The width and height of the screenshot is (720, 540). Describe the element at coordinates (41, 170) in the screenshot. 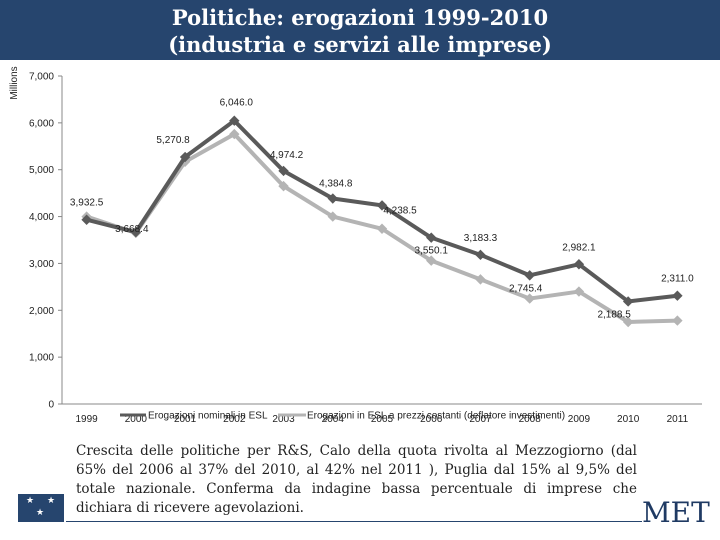

I see `y-tick-label: 5,000` at that location.